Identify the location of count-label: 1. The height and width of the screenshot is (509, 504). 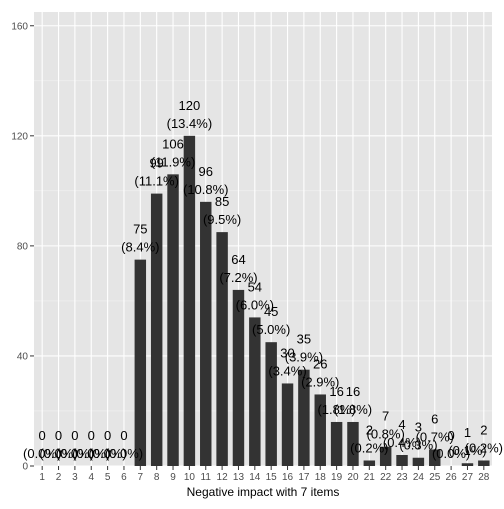
(467, 432).